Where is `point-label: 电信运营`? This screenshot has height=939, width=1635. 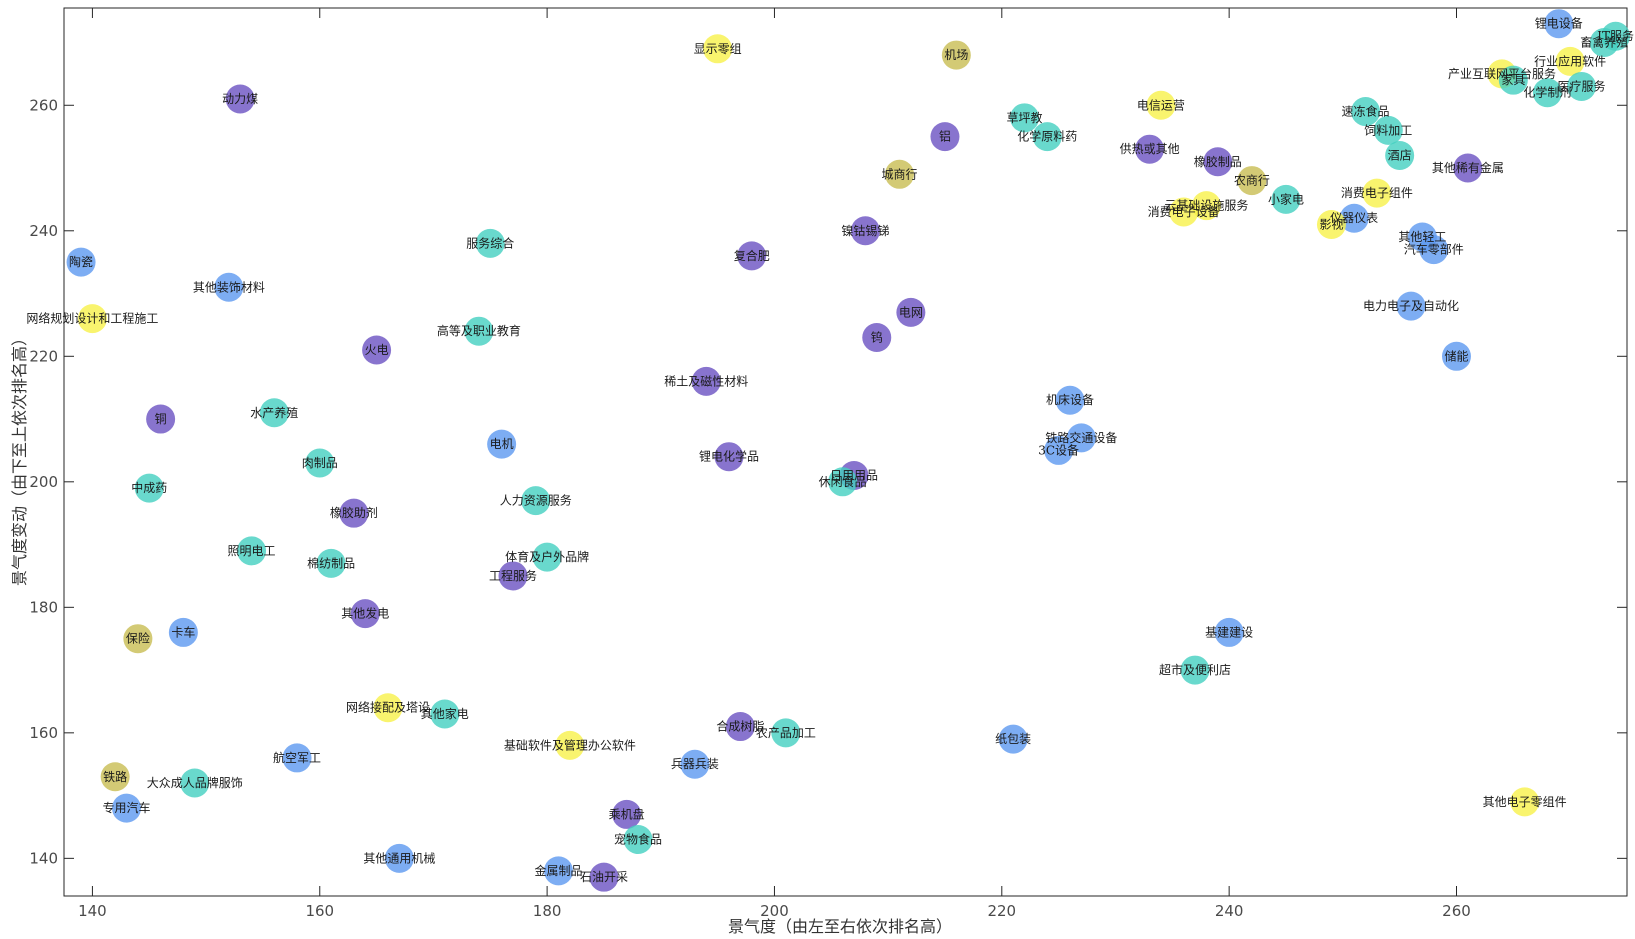
point-label: 电信运营 is located at coordinates (1161, 105).